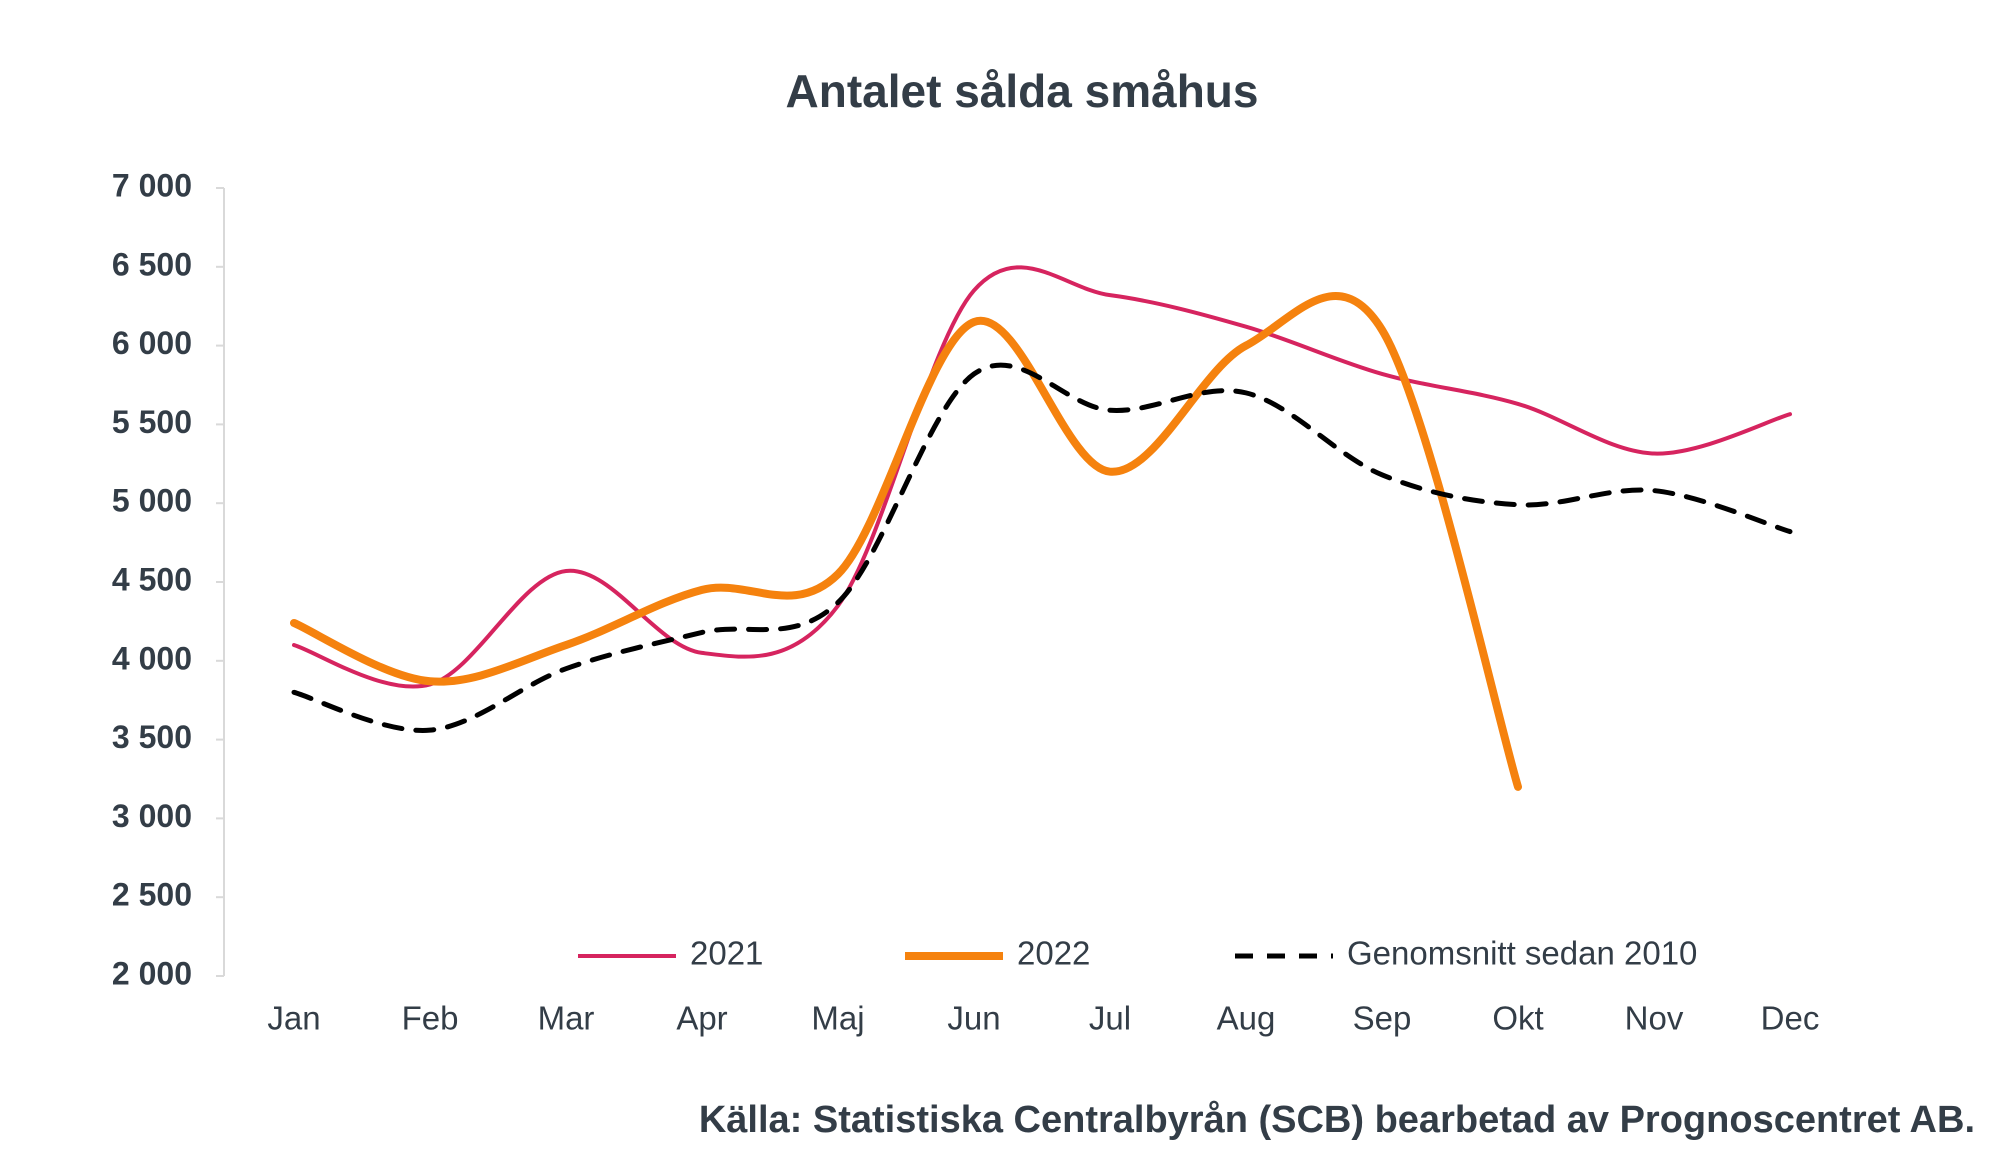 This screenshot has height=1163, width=2000. I want to click on legend-label: 2021, so click(726, 953).